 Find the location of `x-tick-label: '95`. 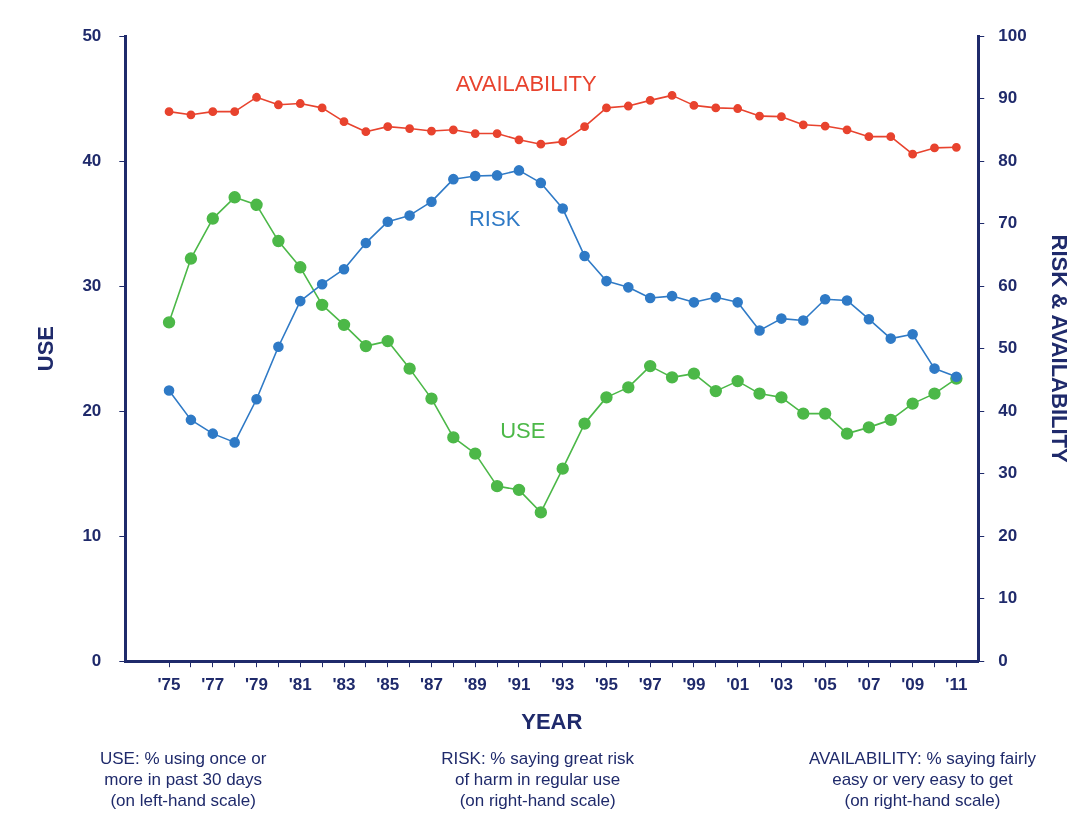

x-tick-label: '95 is located at coordinates (606, 685).